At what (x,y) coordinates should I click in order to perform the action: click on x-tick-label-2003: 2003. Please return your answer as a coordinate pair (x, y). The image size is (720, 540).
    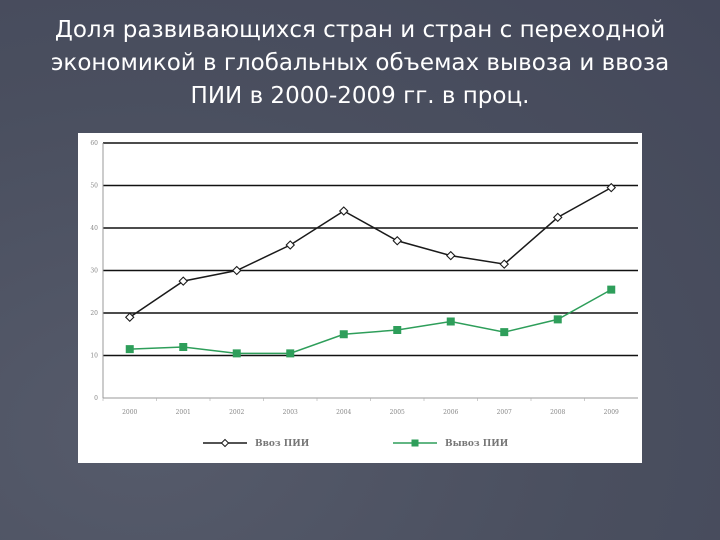
    Looking at the image, I should click on (290, 412).